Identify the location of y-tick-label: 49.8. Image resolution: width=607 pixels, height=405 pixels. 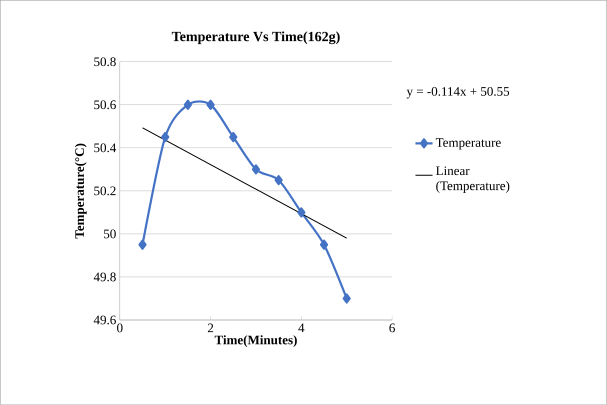
(105, 277).